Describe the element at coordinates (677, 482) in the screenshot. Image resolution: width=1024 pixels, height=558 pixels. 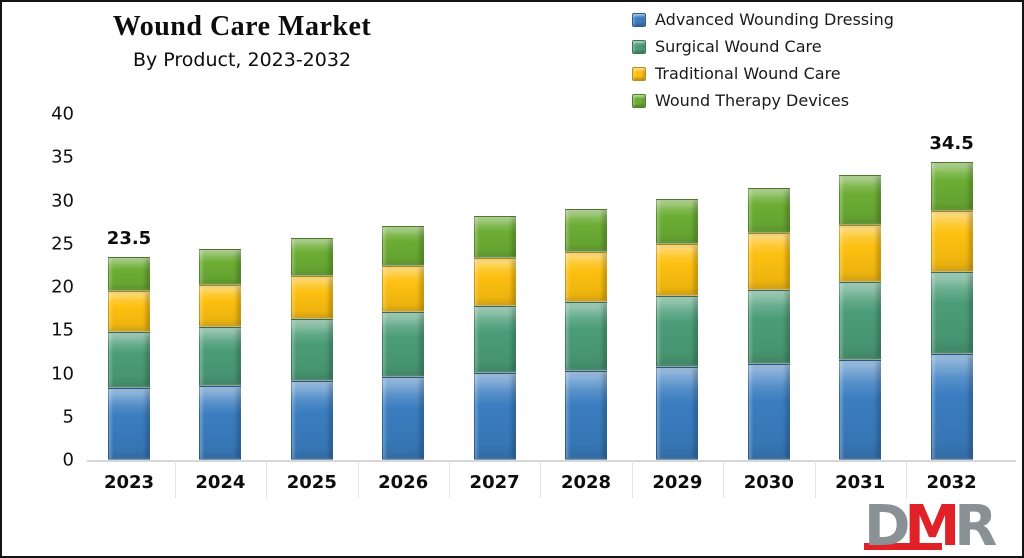
I see `x-tick-label-2029: 2029` at that location.